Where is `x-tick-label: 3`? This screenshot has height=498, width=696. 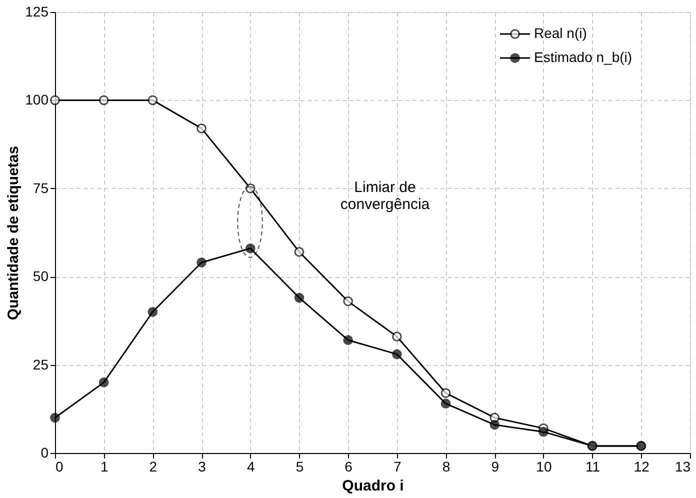
x-tick-label: 3 is located at coordinates (202, 466).